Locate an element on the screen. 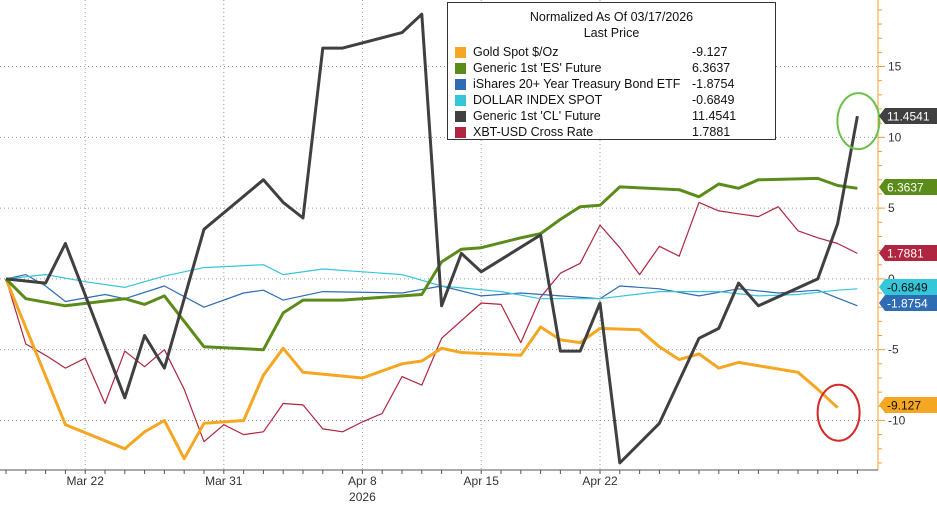 Image resolution: width=937 pixels, height=506 pixels. tag-value: 6.3637 is located at coordinates (905, 188).